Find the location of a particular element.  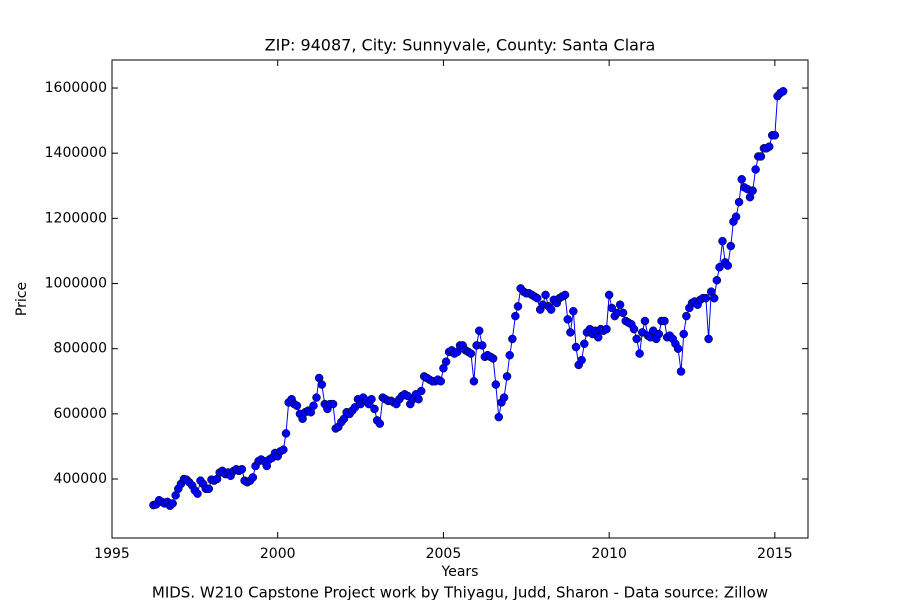

y-tick-label: 1400000 is located at coordinates (76, 153).